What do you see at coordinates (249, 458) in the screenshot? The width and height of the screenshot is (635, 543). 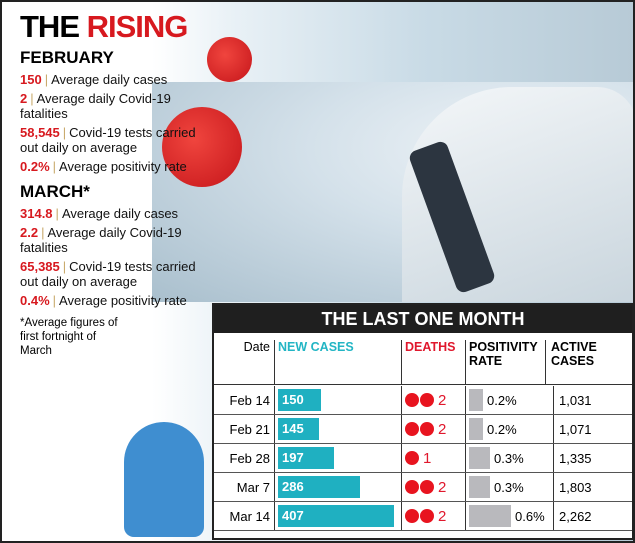 I see `date-cell: Feb 28` at bounding box center [249, 458].